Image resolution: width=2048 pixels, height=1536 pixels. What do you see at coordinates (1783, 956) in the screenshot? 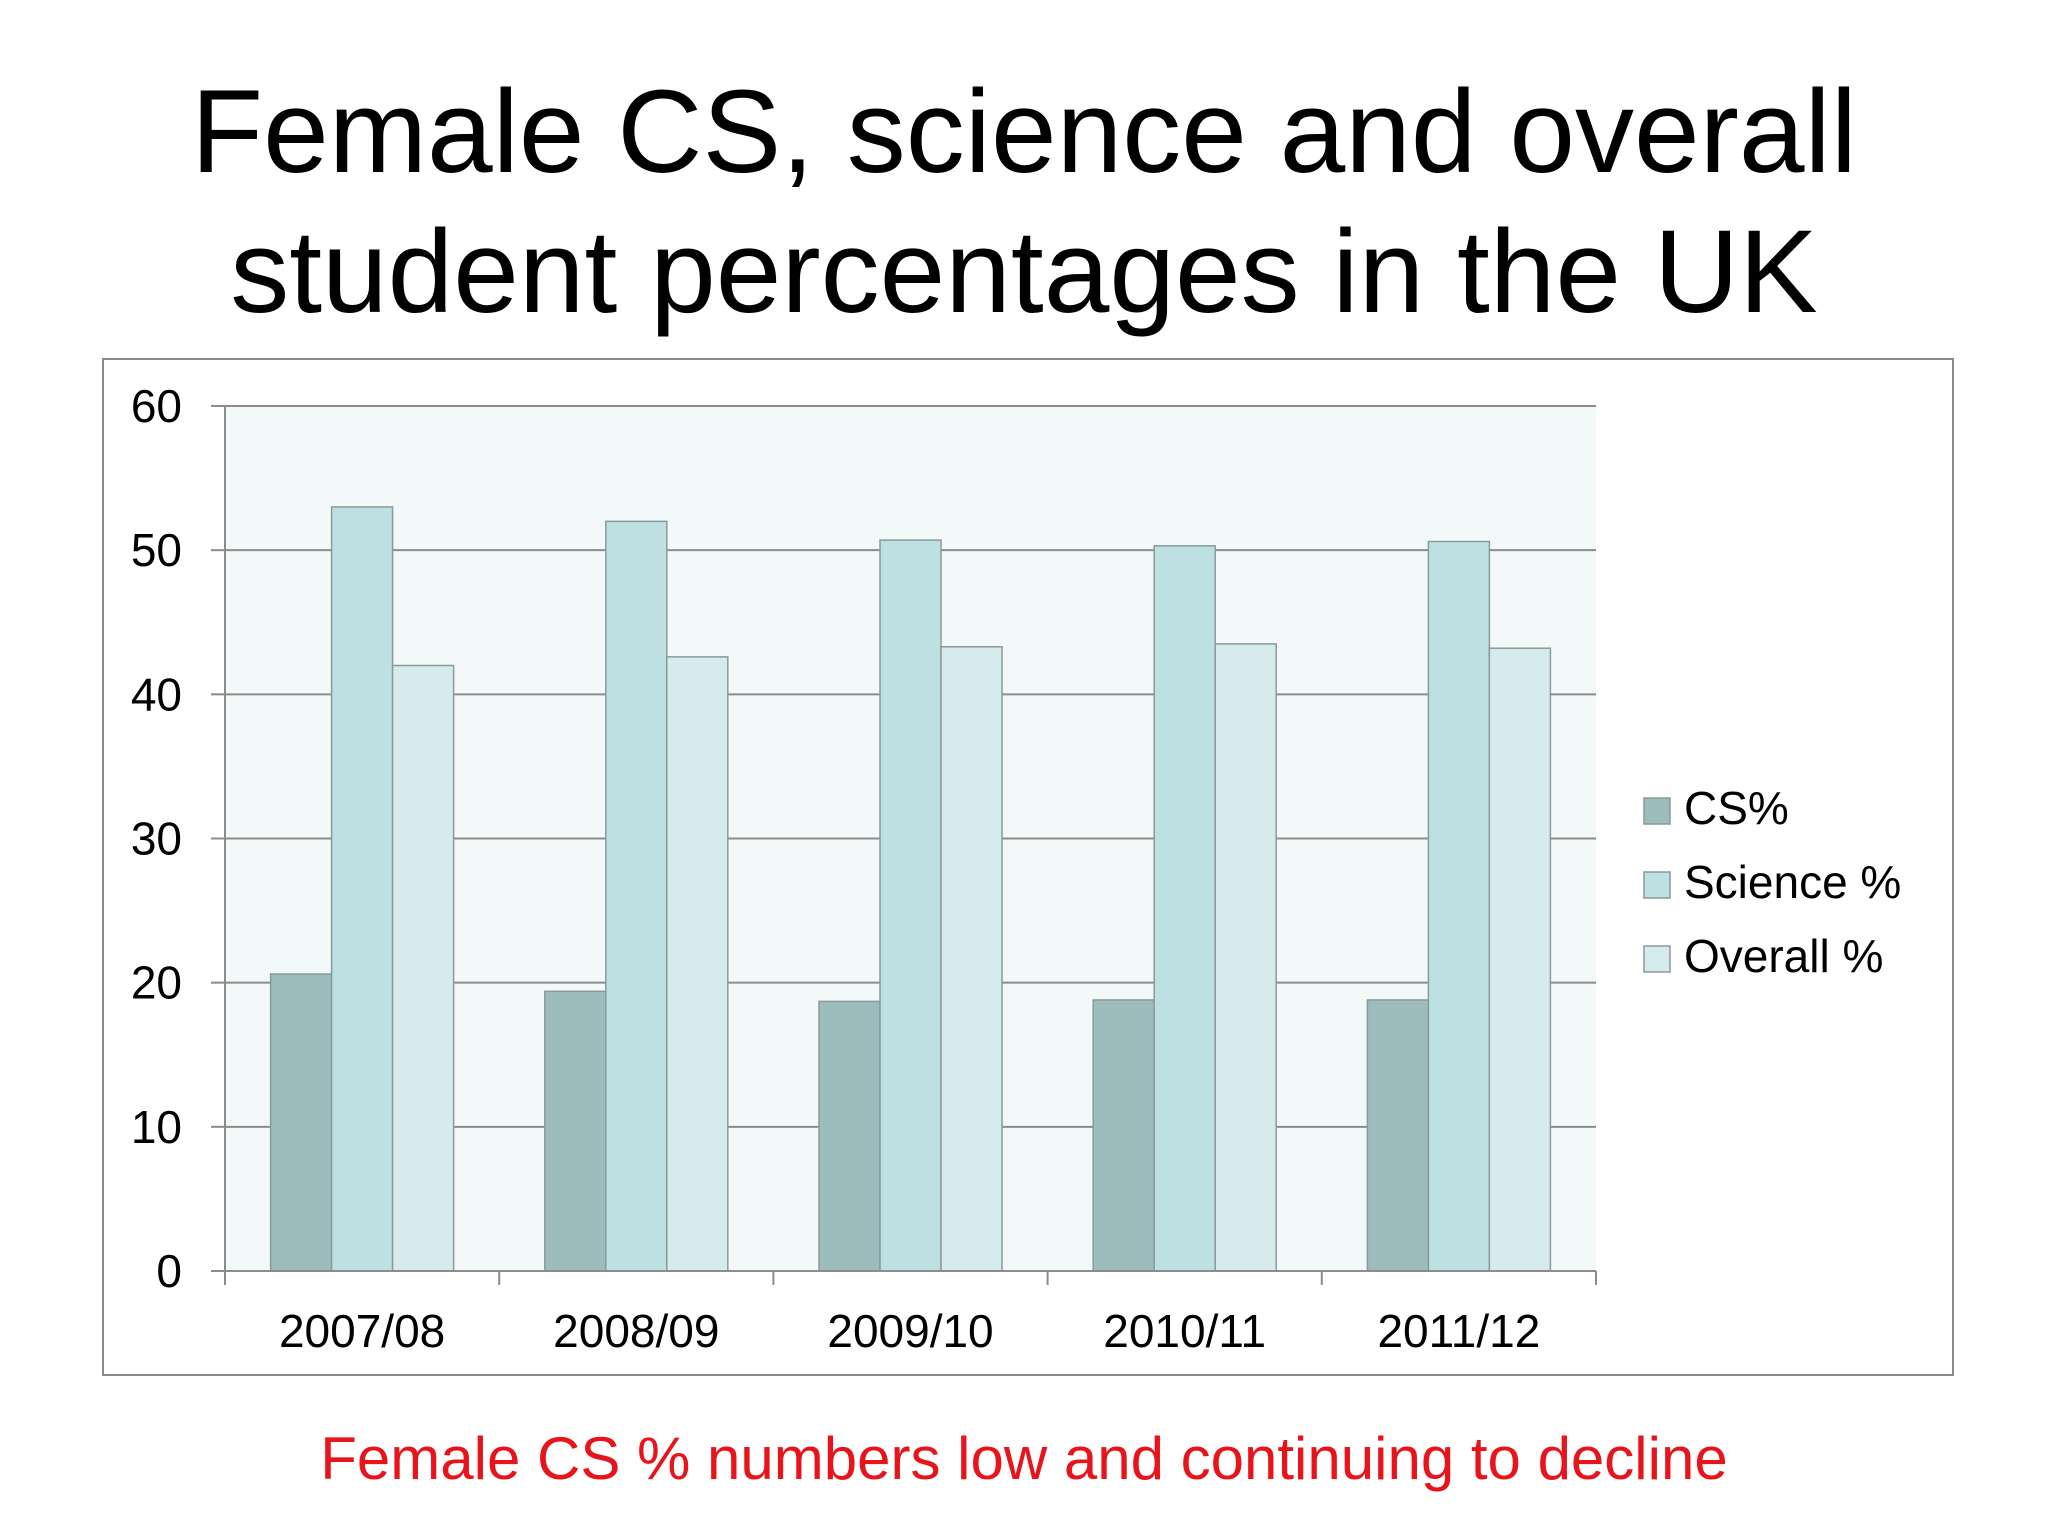
I see `legend-label: Overall %` at bounding box center [1783, 956].